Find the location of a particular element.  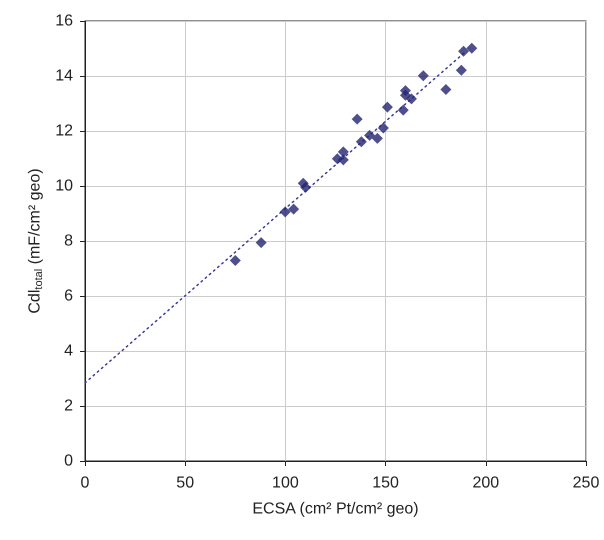

y-tick-label: 12 is located at coordinates (64, 131).